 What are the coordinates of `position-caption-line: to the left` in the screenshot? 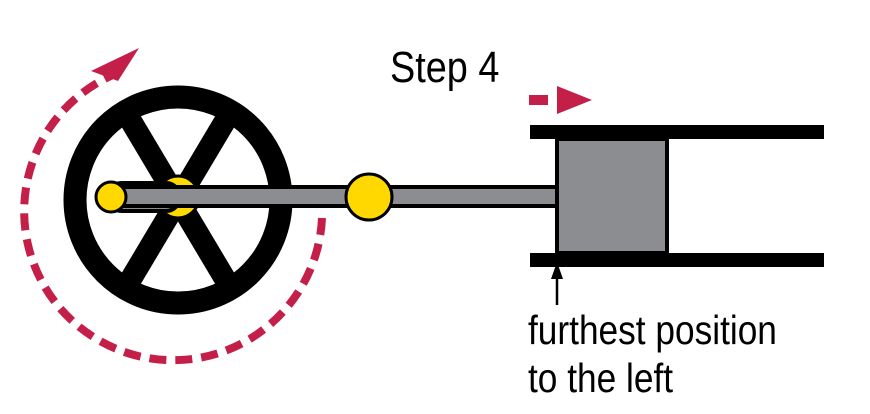 It's located at (601, 378).